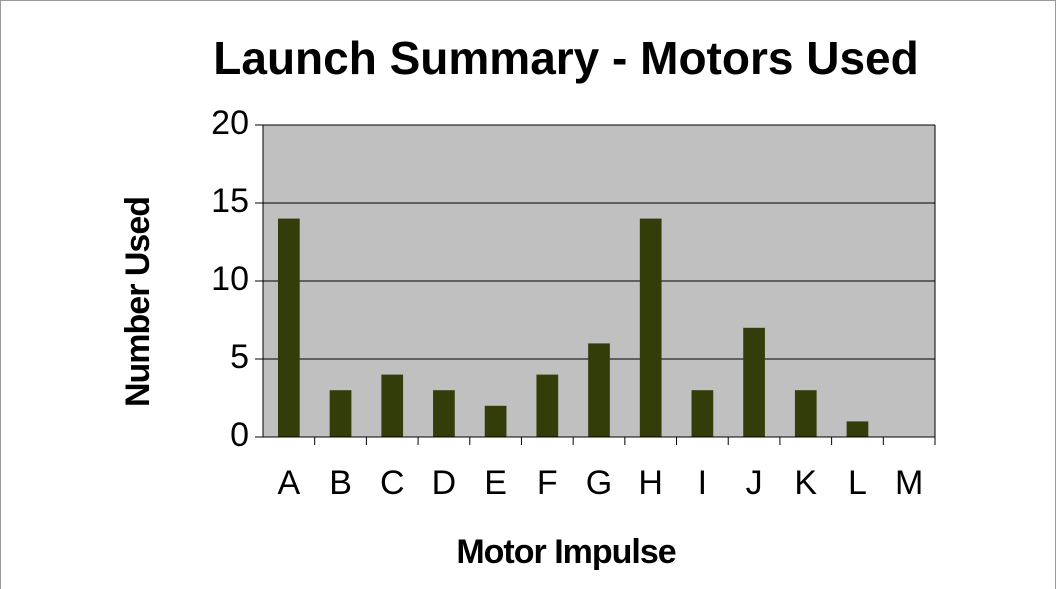 The image size is (1056, 589). I want to click on x-tick-label: M, so click(909, 483).